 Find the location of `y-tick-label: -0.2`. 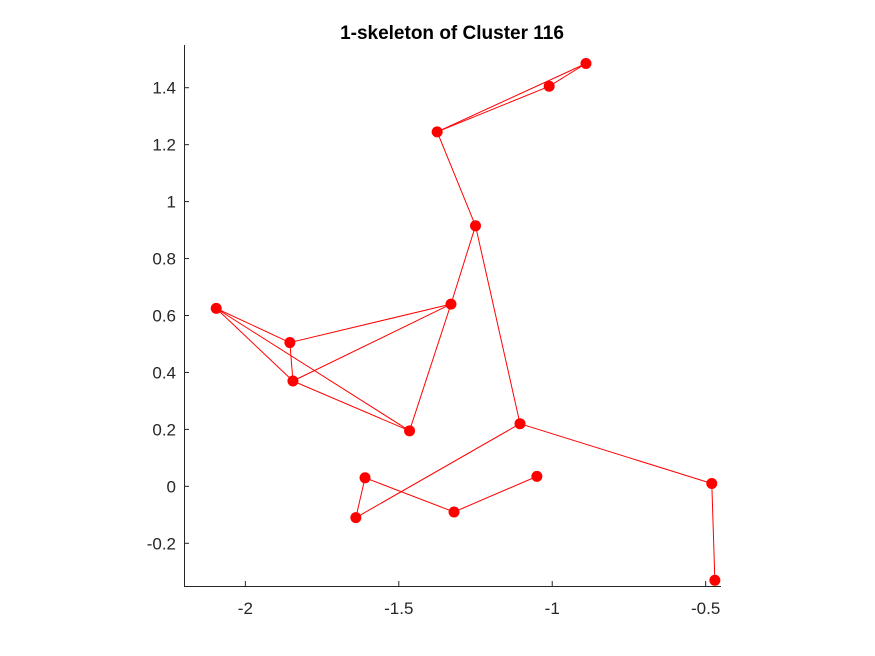

y-tick-label: -0.2 is located at coordinates (161, 543).